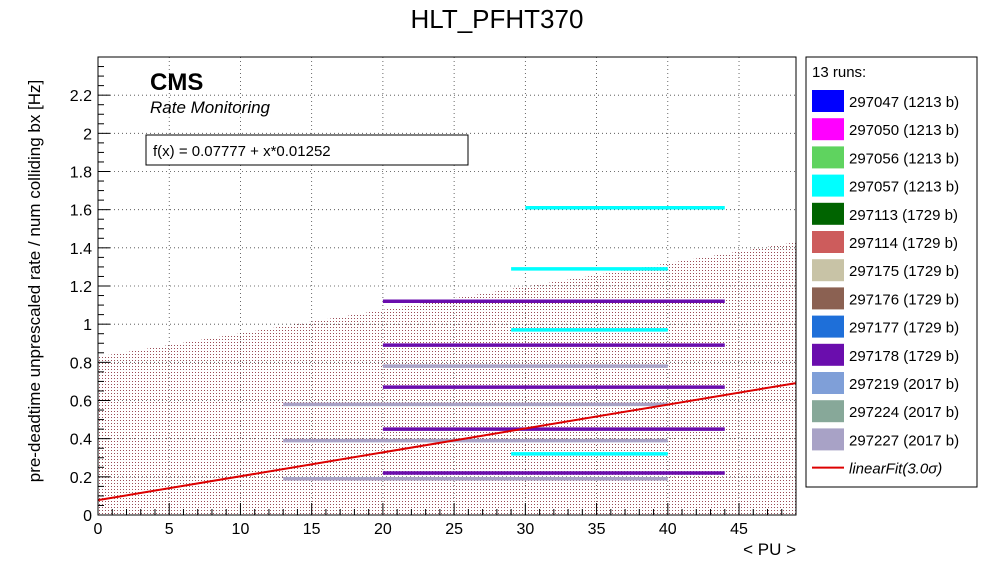 This screenshot has height=572, width=996. What do you see at coordinates (904, 440) in the screenshot?
I see `legend-entry-label: 297227 (2017 b)` at bounding box center [904, 440].